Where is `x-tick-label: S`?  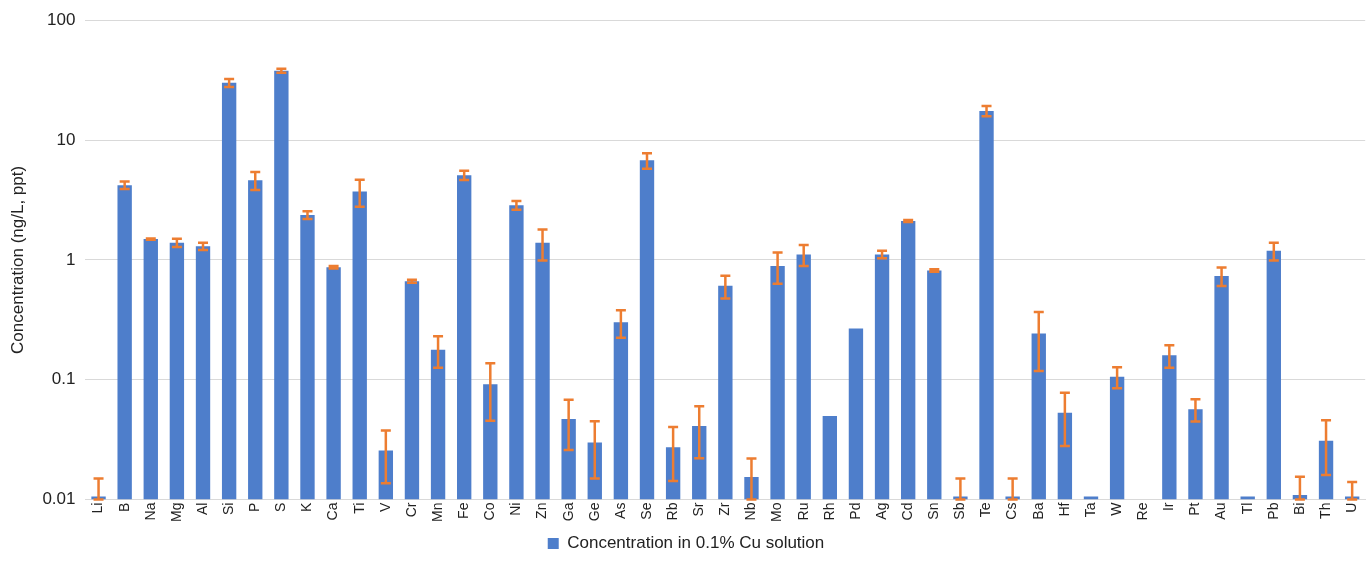 x-tick-label: S is located at coordinates (280, 507).